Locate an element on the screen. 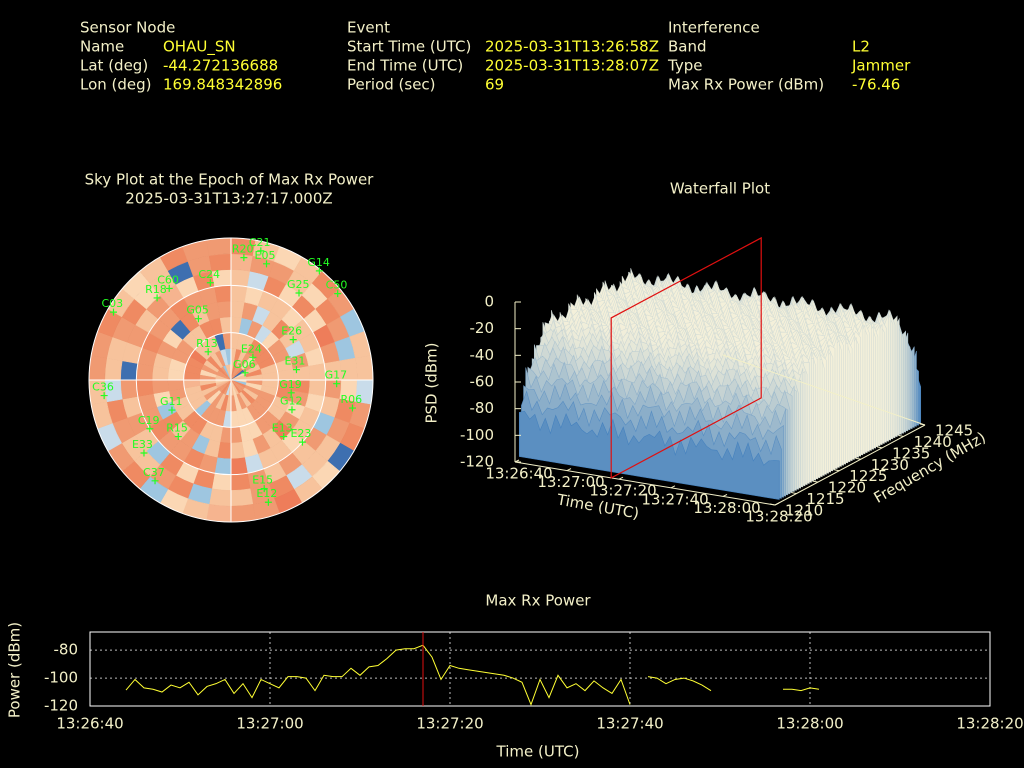  z-tick-label: -60 is located at coordinates (482, 382).